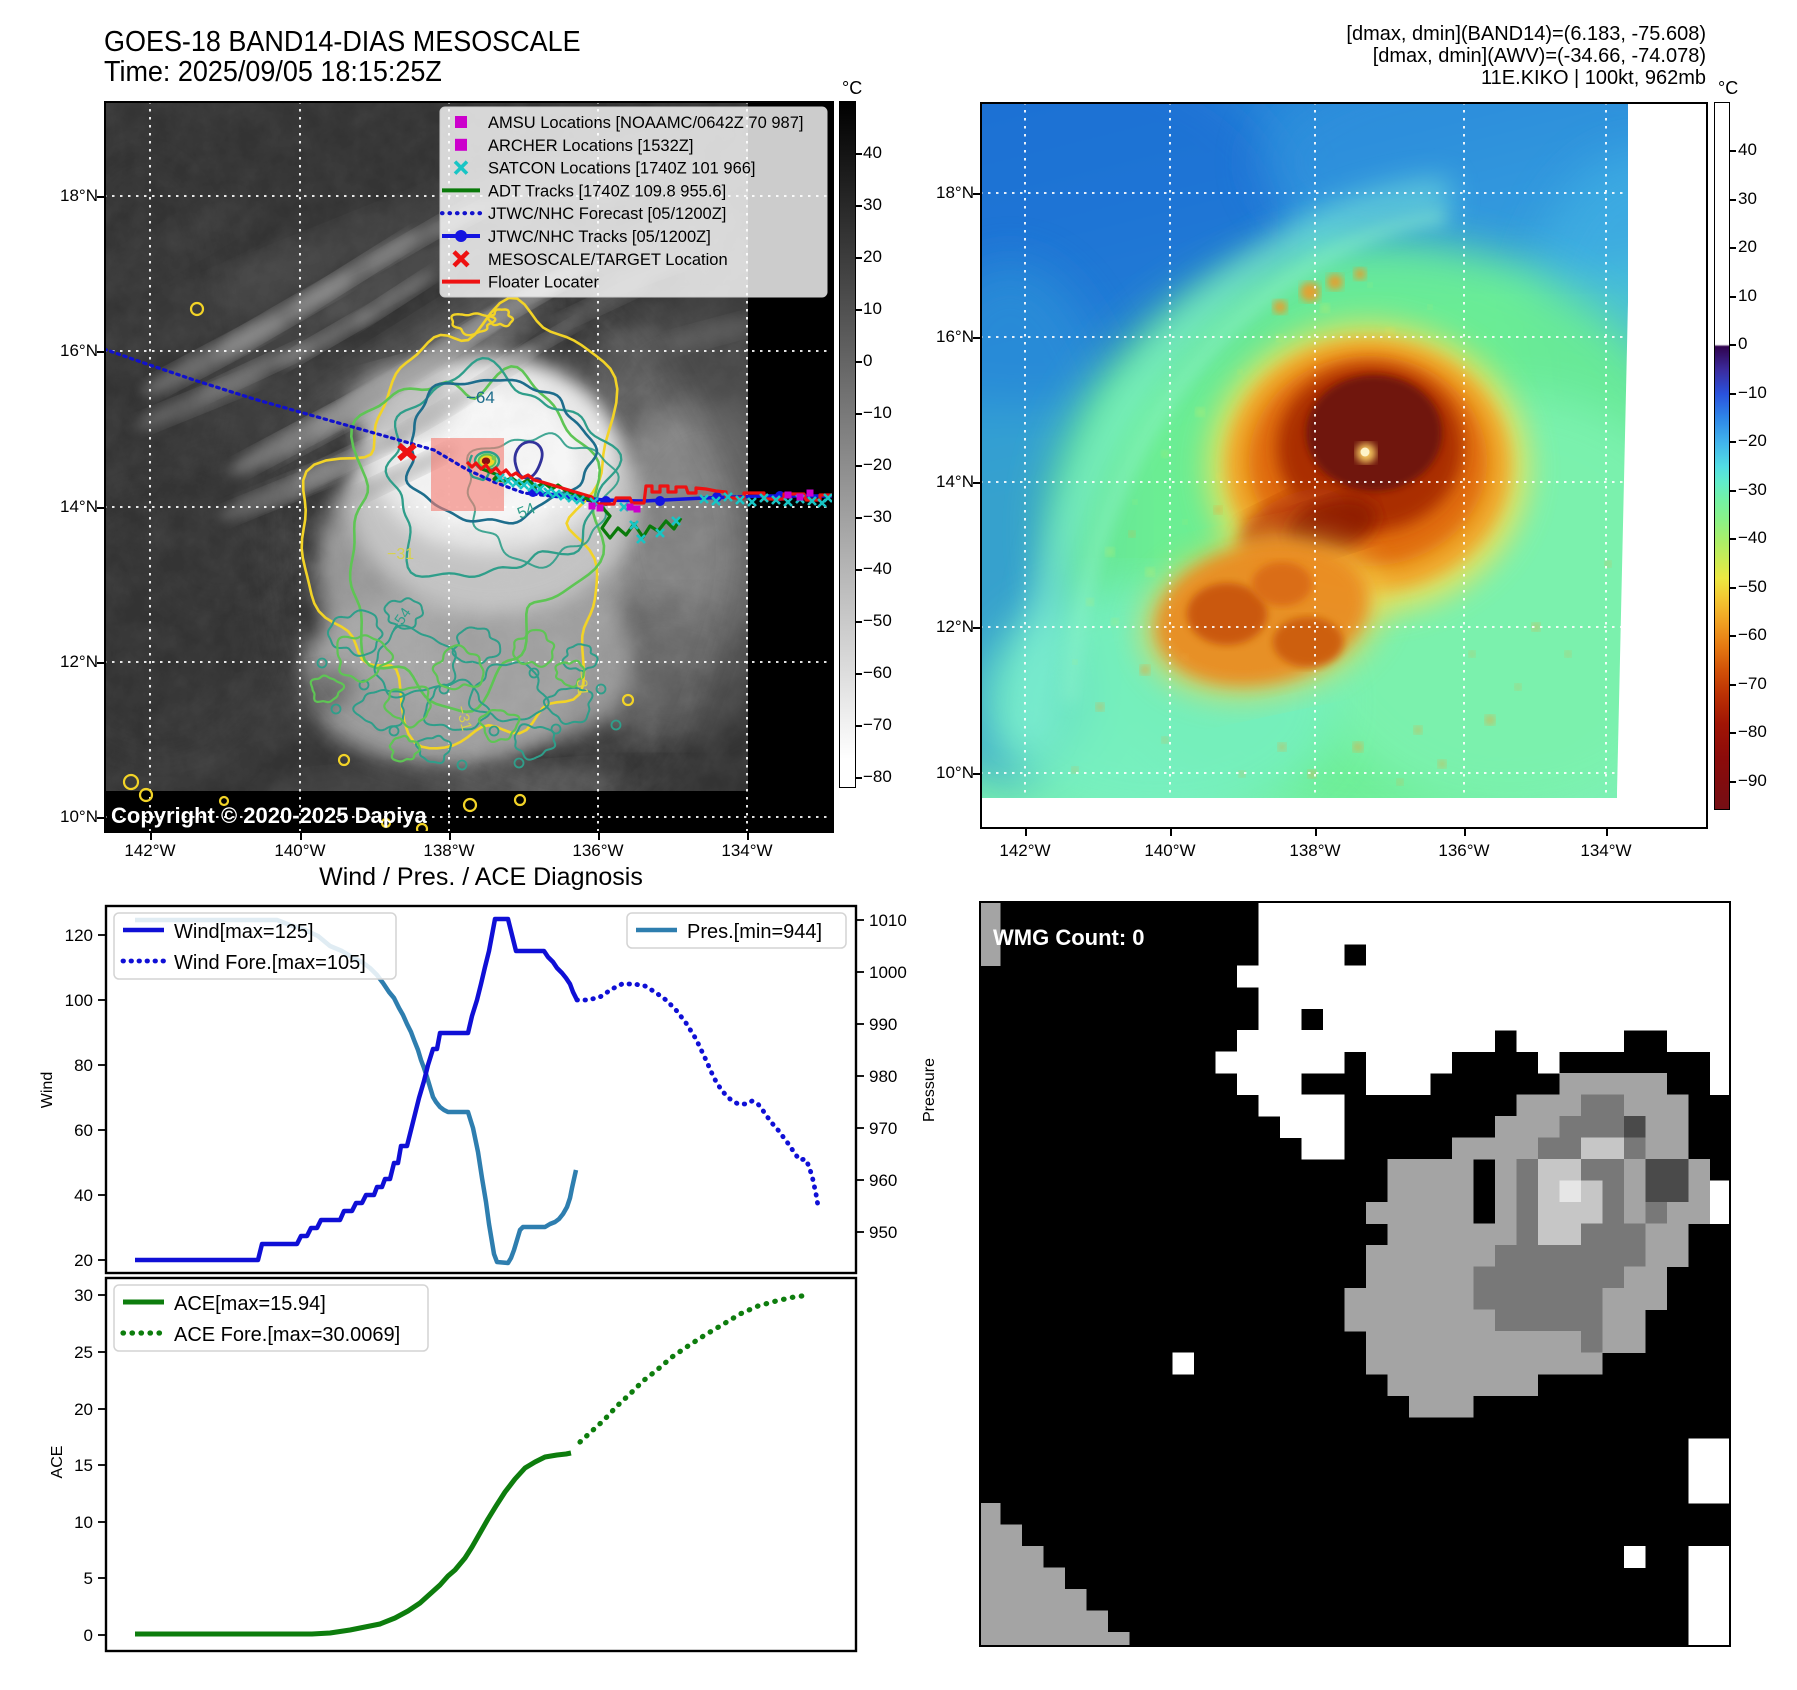 The height and width of the screenshot is (1690, 1797). I want to click on svg-text: 1000, so click(888, 972).